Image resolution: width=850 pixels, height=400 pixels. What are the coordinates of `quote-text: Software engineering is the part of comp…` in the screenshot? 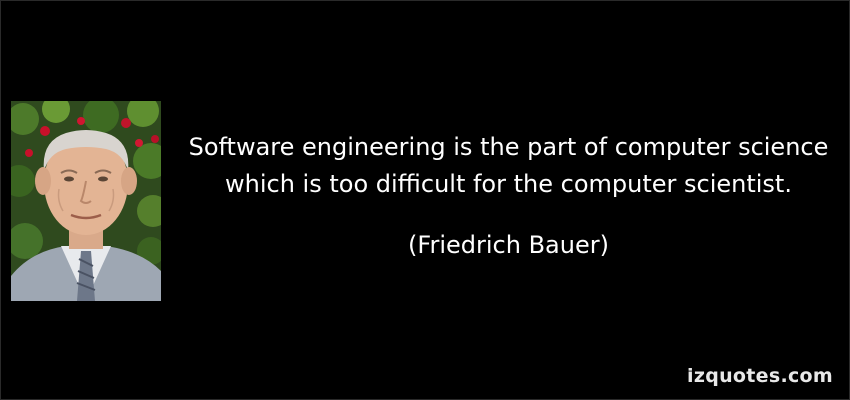 It's located at (508, 165).